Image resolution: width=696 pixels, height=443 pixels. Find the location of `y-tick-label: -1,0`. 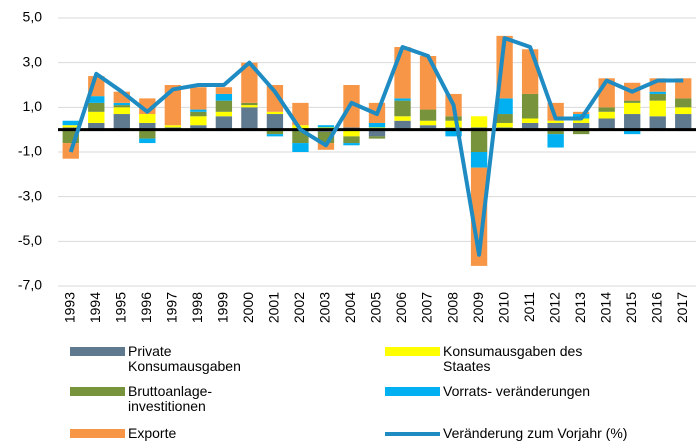

y-tick-label: -1,0 is located at coordinates (30, 151).